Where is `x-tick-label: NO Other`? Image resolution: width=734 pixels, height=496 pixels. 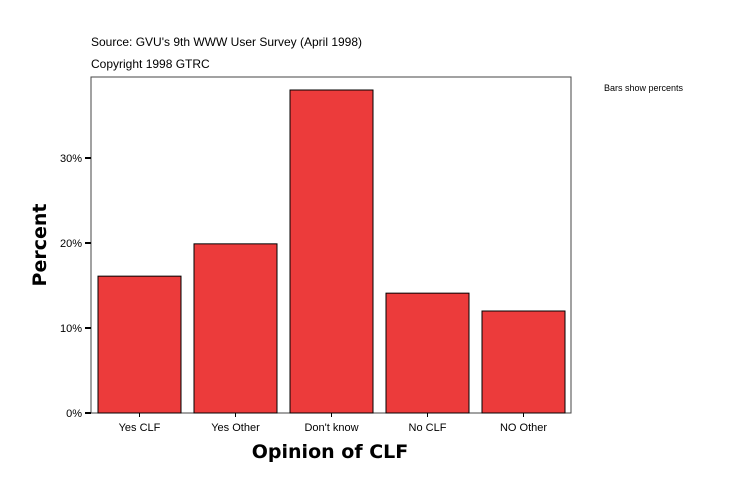 x-tick-label: NO Other is located at coordinates (523, 428).